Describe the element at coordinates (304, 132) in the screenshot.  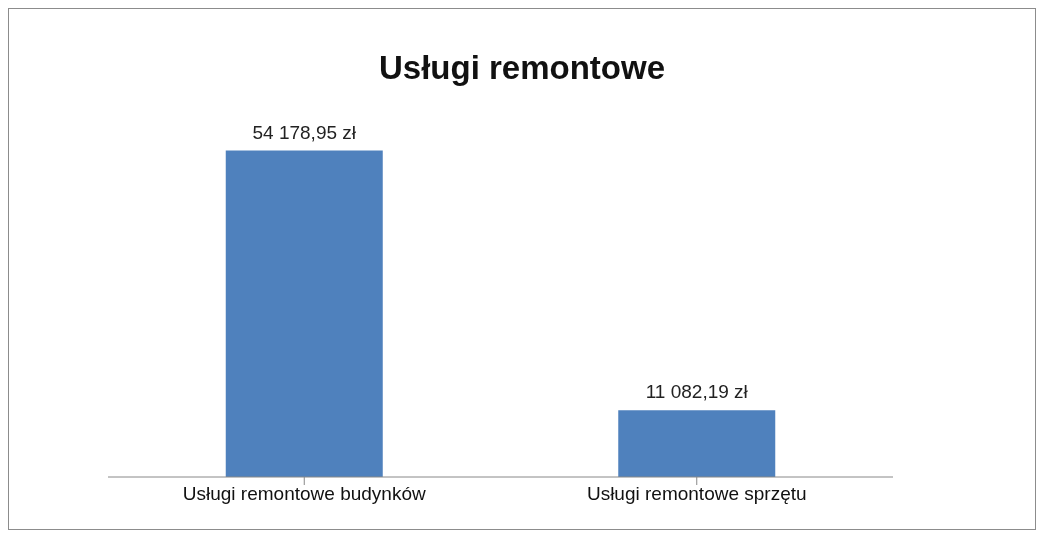
I see `data-label: 54 178,95 zł` at that location.